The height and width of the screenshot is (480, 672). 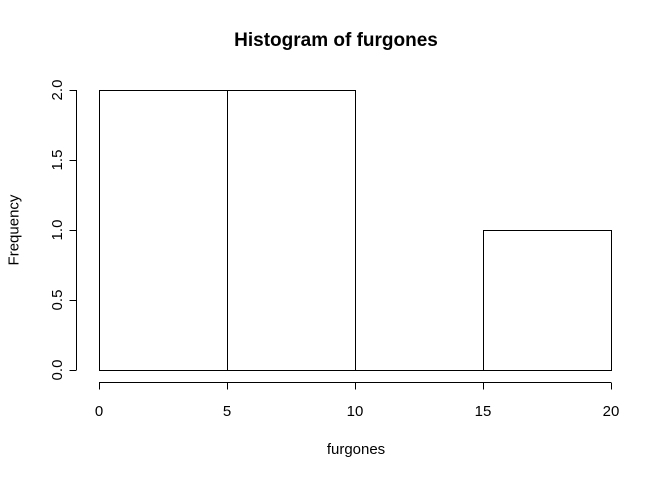 What do you see at coordinates (227, 411) in the screenshot?
I see `x-tick-label-1: 5` at bounding box center [227, 411].